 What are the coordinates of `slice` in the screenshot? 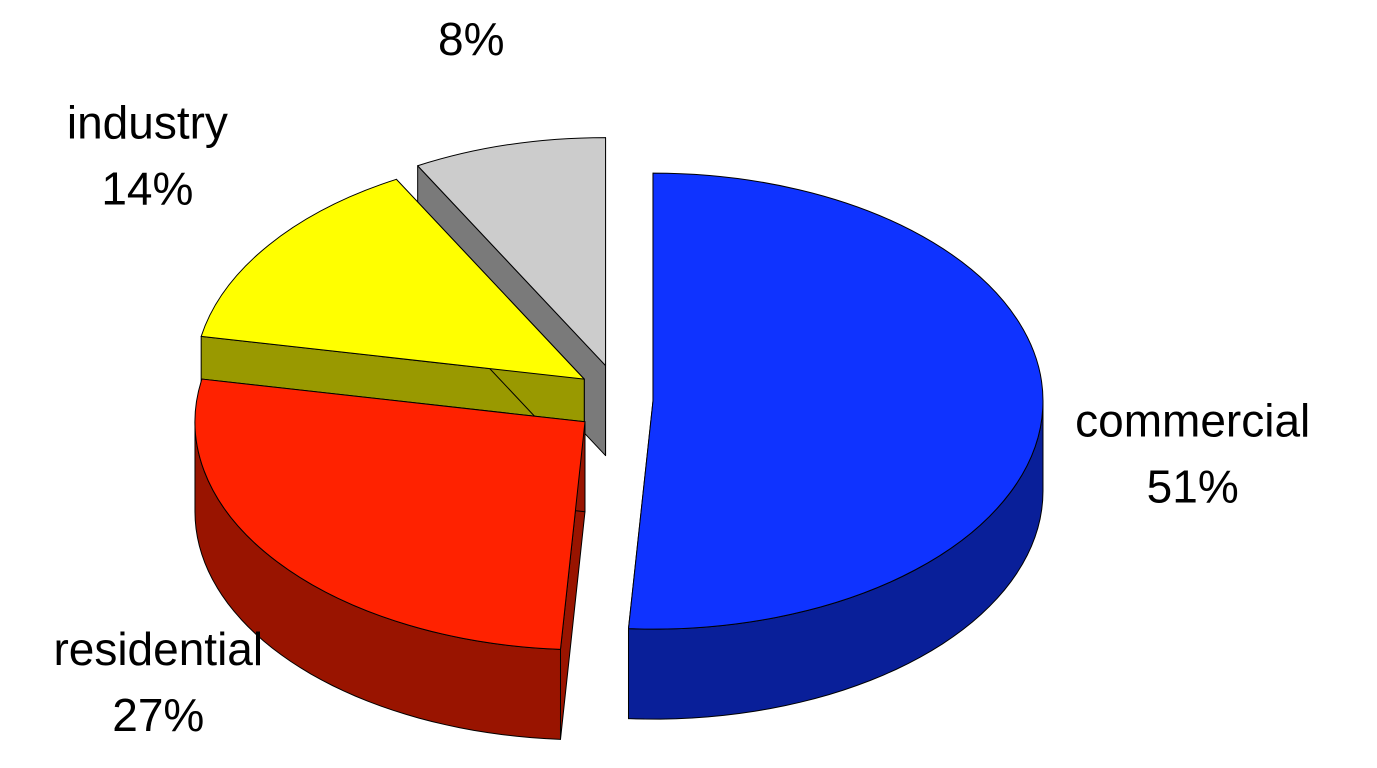 It's located at (390, 559).